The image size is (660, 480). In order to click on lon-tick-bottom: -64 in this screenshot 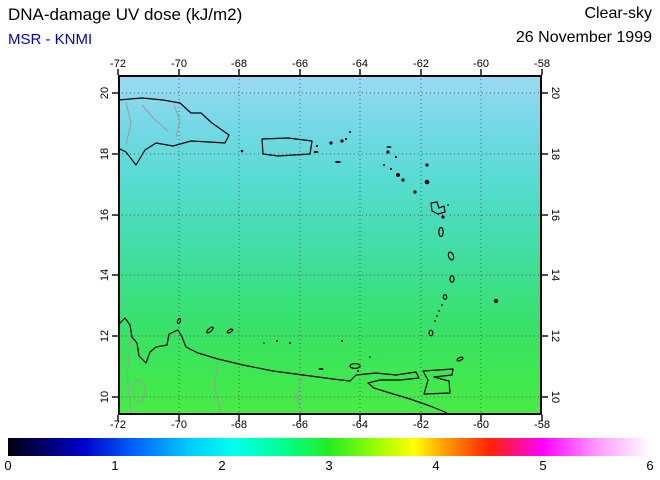, I will do `click(360, 425)`.